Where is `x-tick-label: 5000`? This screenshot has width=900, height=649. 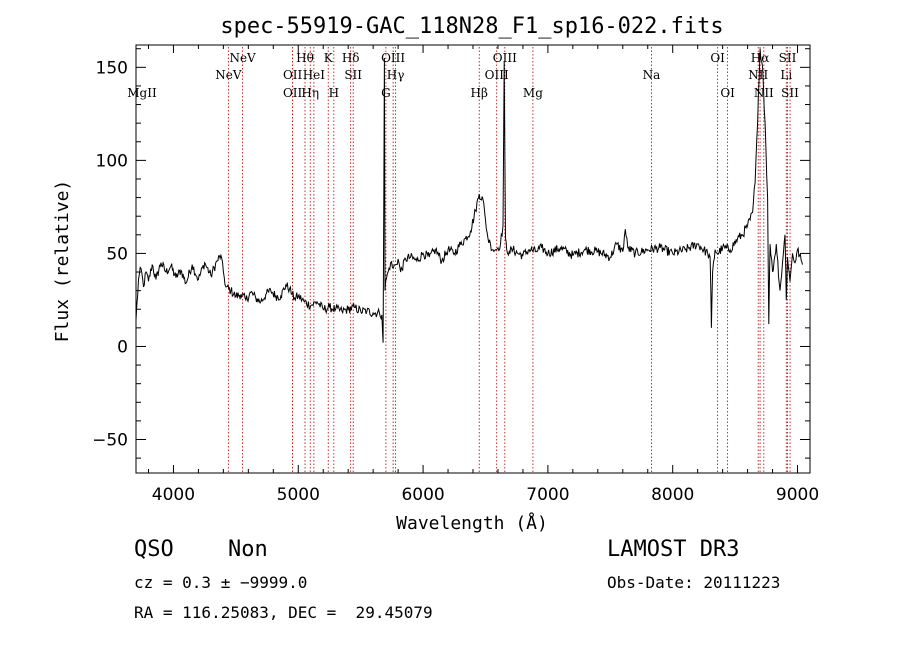 x-tick-label: 5000 is located at coordinates (298, 495).